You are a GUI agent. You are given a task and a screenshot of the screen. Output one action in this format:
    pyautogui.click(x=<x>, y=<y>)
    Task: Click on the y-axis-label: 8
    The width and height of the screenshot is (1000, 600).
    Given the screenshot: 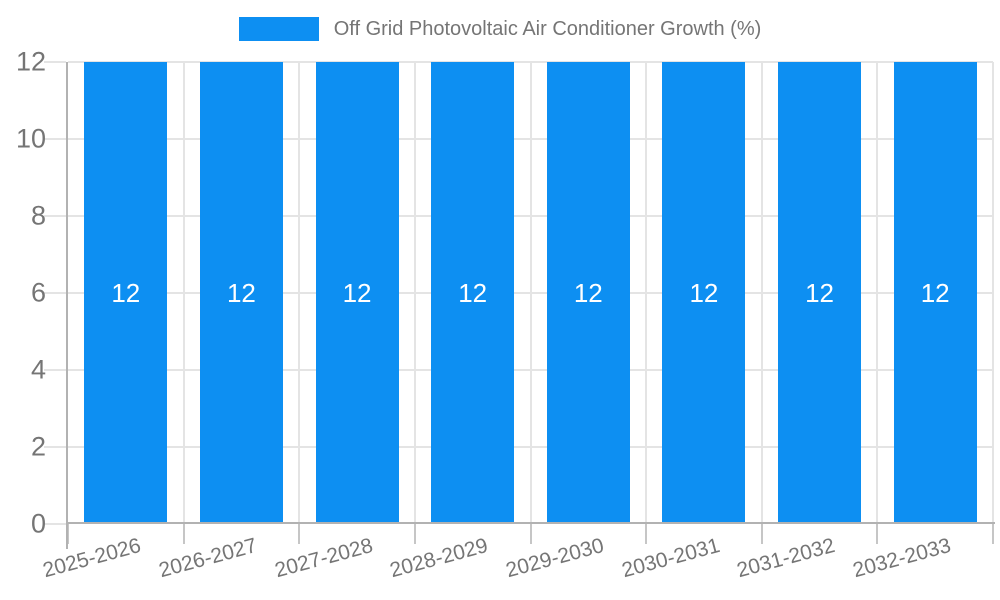 What is the action you would take?
    pyautogui.click(x=38, y=215)
    